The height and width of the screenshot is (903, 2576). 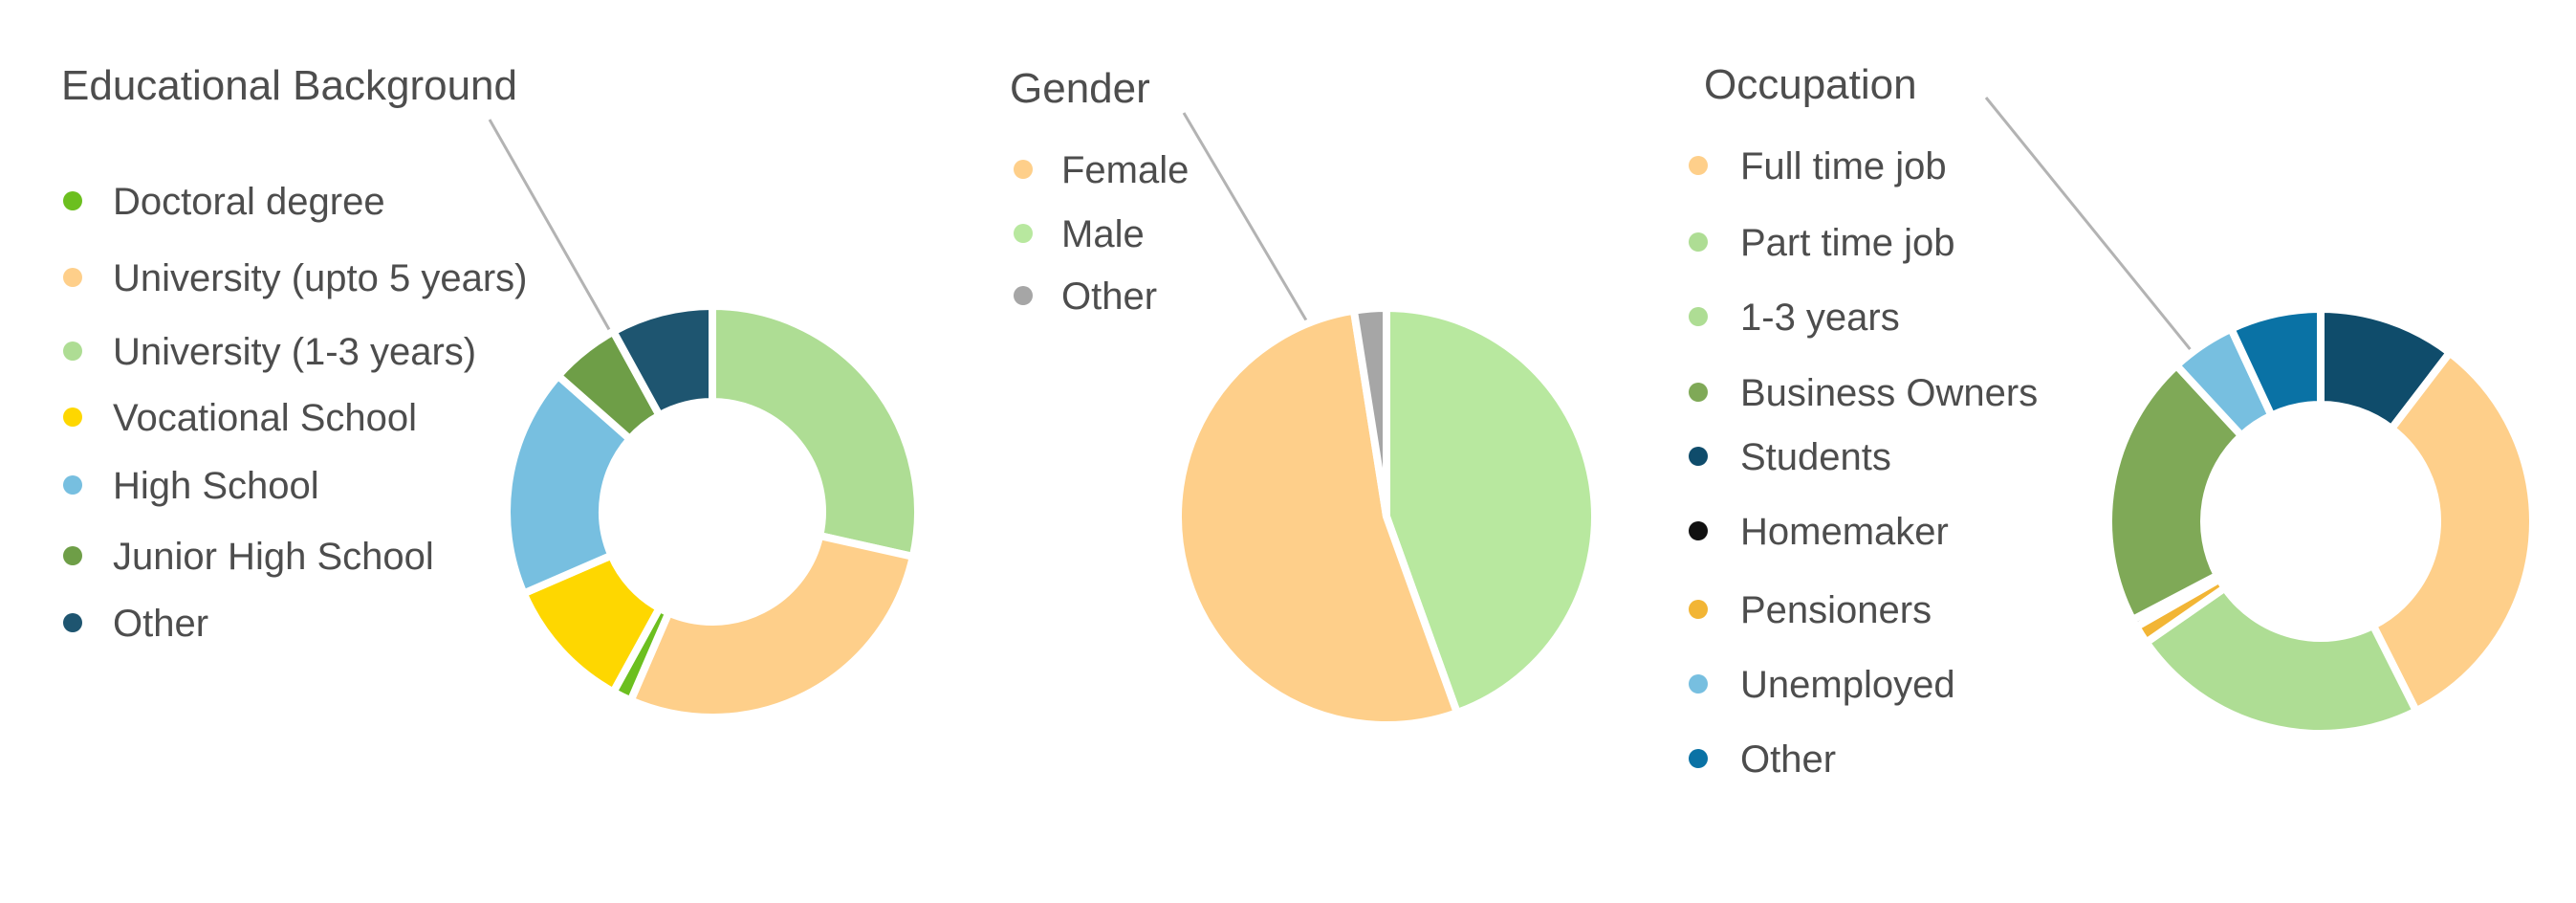 What do you see at coordinates (1815, 457) in the screenshot?
I see `legend-entry: Students` at bounding box center [1815, 457].